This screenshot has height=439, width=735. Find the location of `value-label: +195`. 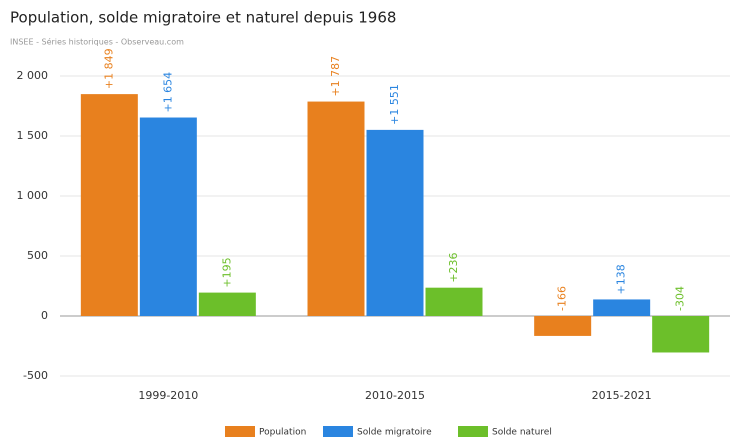

value-label: +195 is located at coordinates (226, 272).